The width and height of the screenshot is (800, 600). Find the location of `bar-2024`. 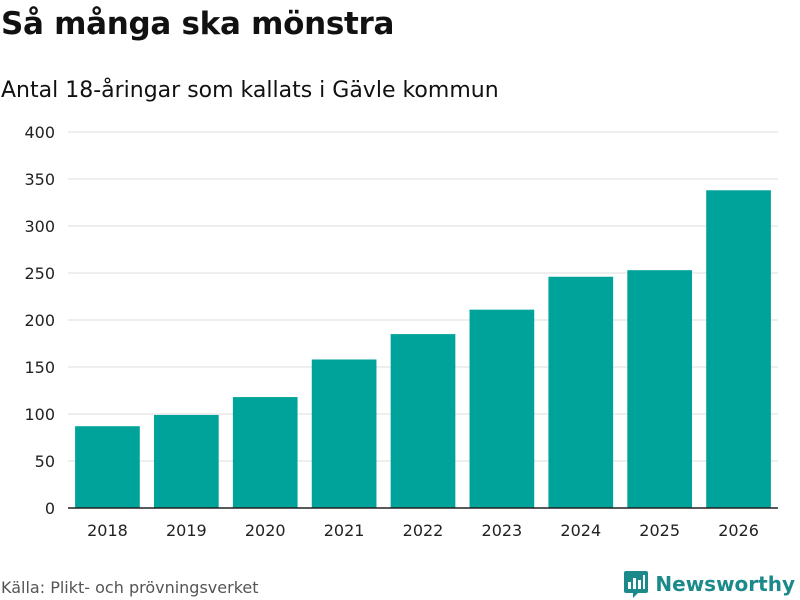

bar-2024 is located at coordinates (581, 392).